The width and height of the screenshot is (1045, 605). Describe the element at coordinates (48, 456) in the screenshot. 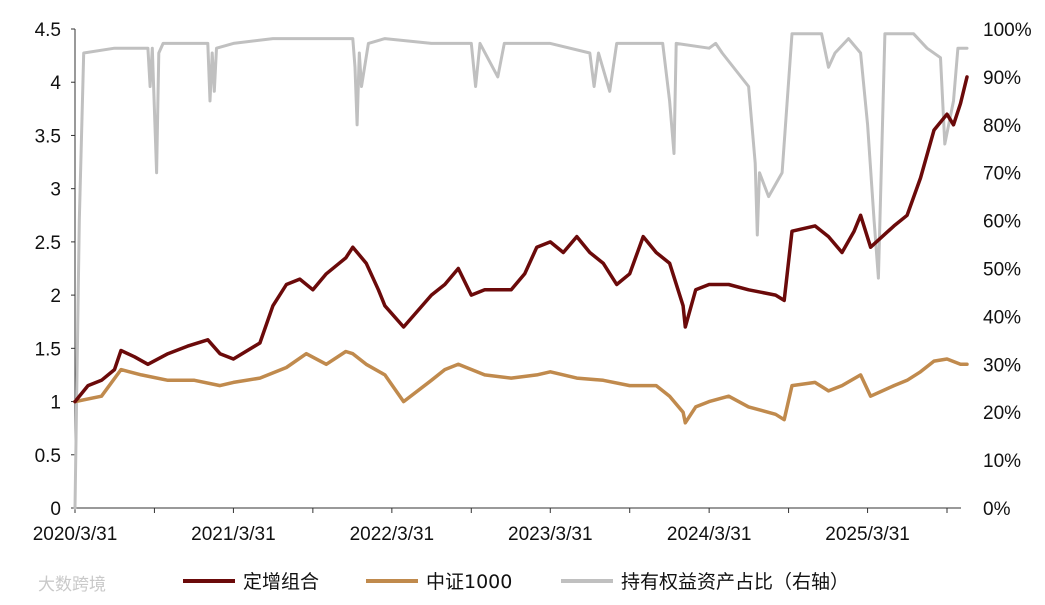

I see `y-left-tick-label: 0.5` at that location.